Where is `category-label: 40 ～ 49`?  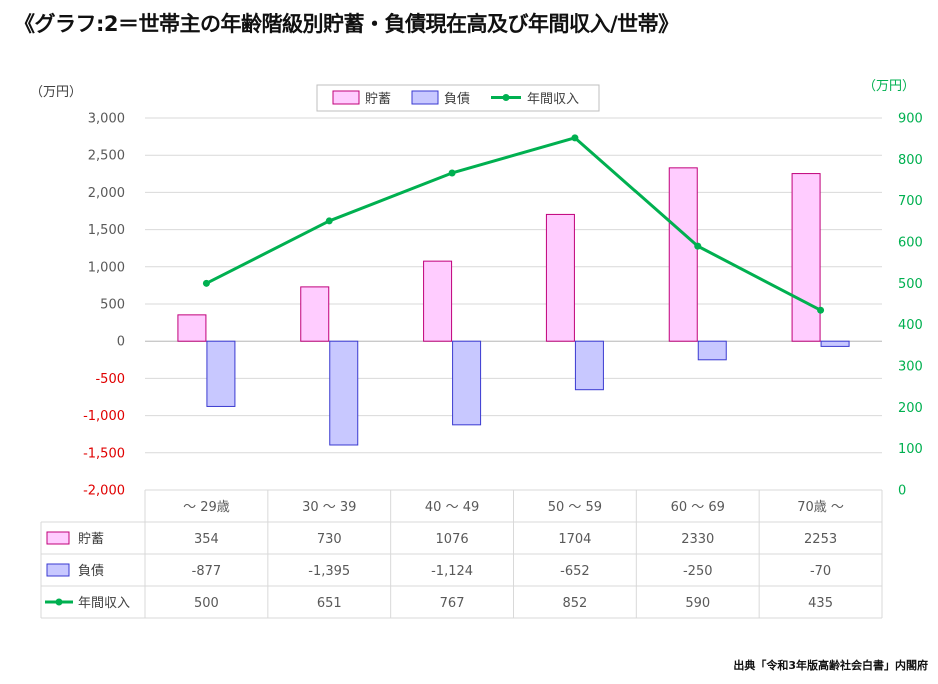 category-label: 40 ～ 49 is located at coordinates (452, 507).